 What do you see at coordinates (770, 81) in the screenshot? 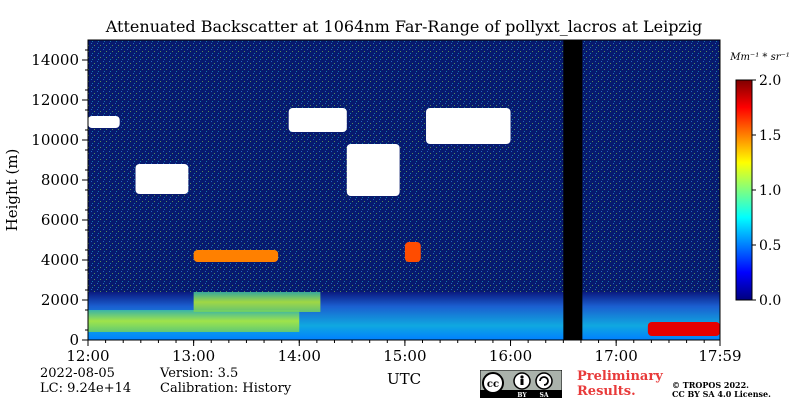
I see `colorbar-tick-label: 2.0` at bounding box center [770, 81].